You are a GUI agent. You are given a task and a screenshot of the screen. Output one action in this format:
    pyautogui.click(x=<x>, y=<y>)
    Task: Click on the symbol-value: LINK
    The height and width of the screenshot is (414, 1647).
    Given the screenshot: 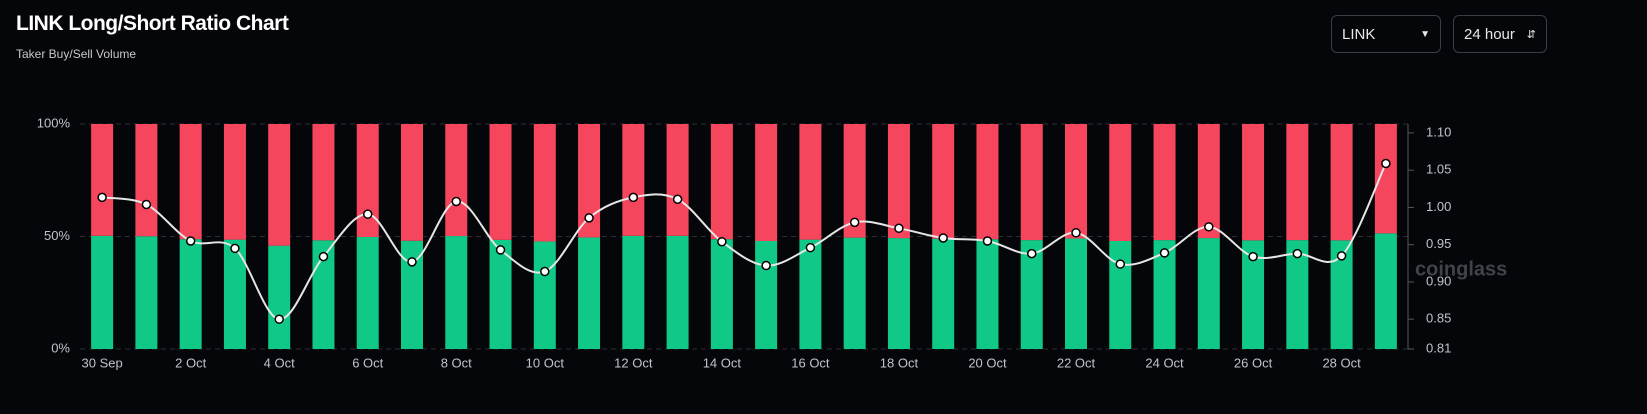 What is the action you would take?
    pyautogui.click(x=1359, y=34)
    